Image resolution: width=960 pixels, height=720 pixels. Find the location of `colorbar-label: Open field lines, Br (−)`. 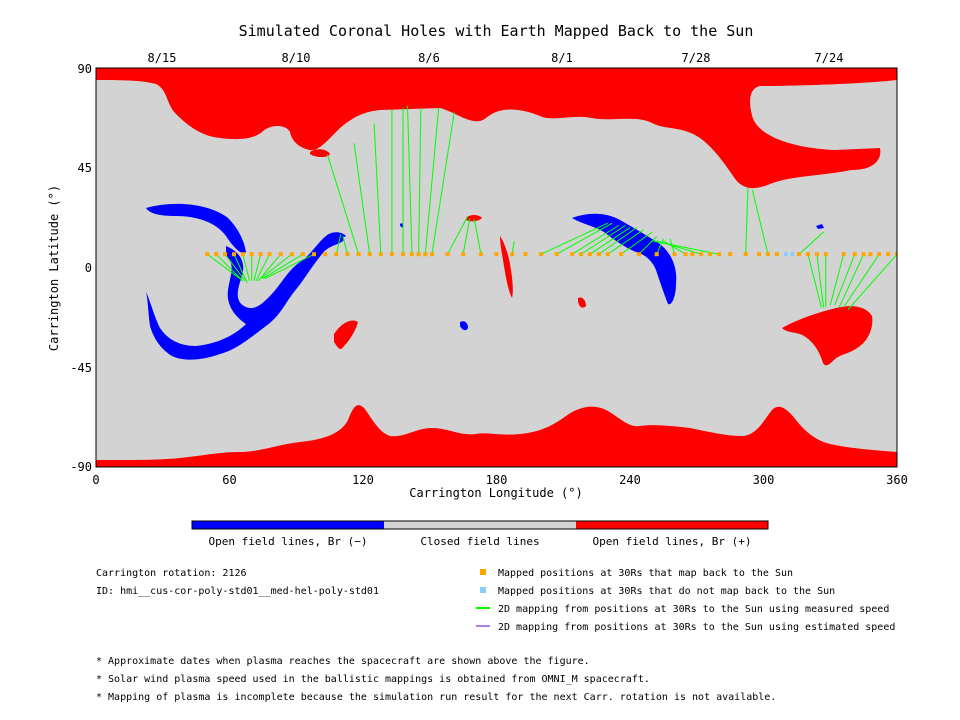

colorbar-label: Open field lines, Br (−) is located at coordinates (288, 541).